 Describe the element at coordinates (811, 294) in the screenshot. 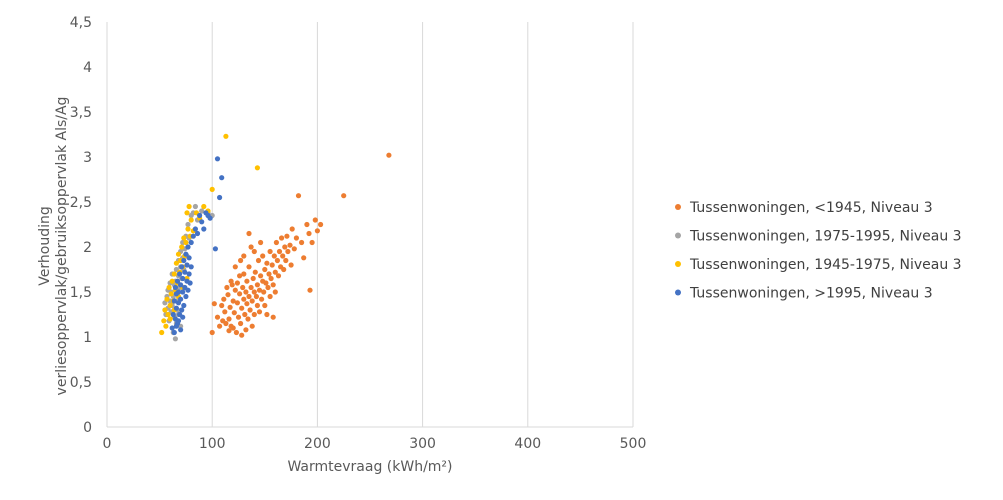

I see `legend-label: Tussenwoningen, >1995, Niveau 3` at that location.